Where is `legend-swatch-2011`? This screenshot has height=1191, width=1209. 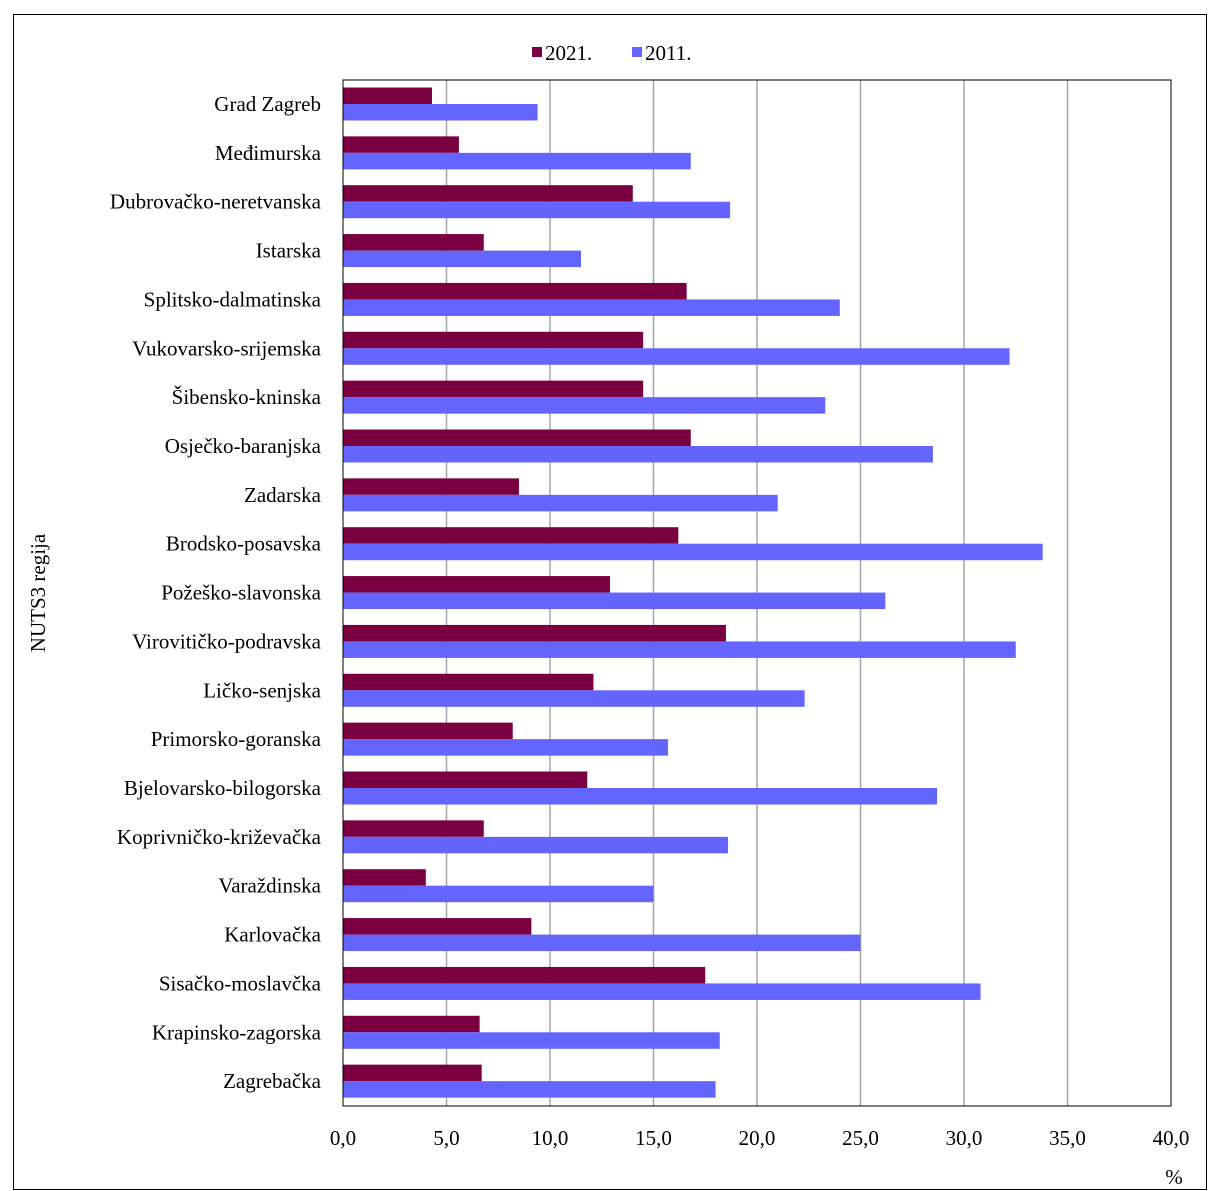
legend-swatch-2011 is located at coordinates (637, 52).